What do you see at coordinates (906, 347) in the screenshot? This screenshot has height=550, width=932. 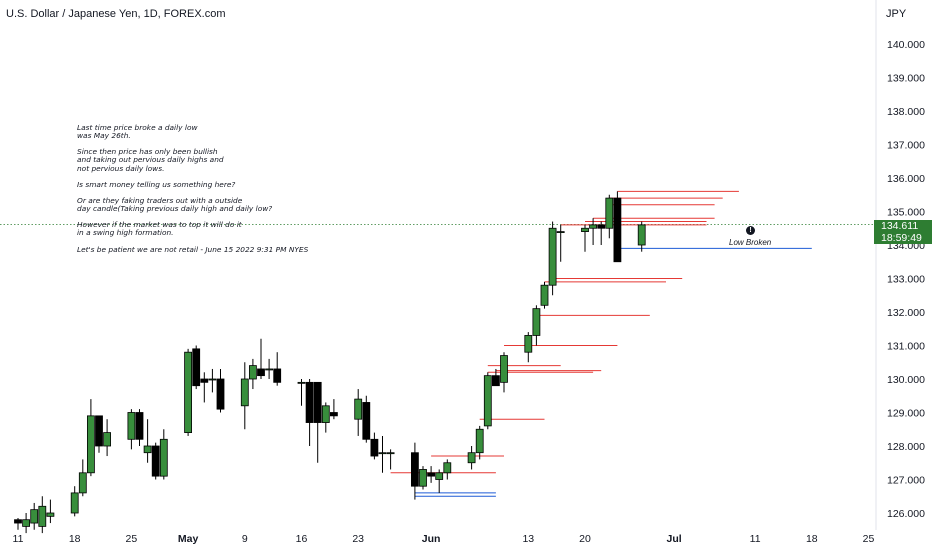 I see `y-tick-label: 131.000` at bounding box center [906, 347].